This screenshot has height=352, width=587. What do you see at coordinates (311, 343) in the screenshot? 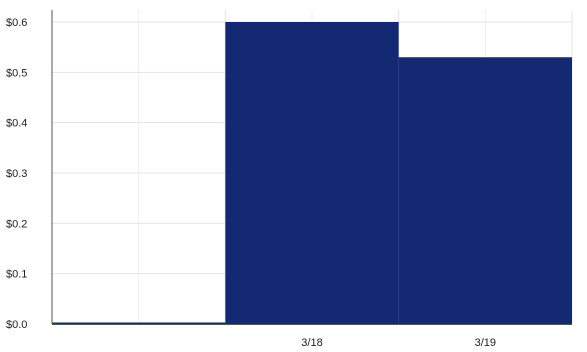
I see `x-tick-label: 3/18` at bounding box center [311, 343].